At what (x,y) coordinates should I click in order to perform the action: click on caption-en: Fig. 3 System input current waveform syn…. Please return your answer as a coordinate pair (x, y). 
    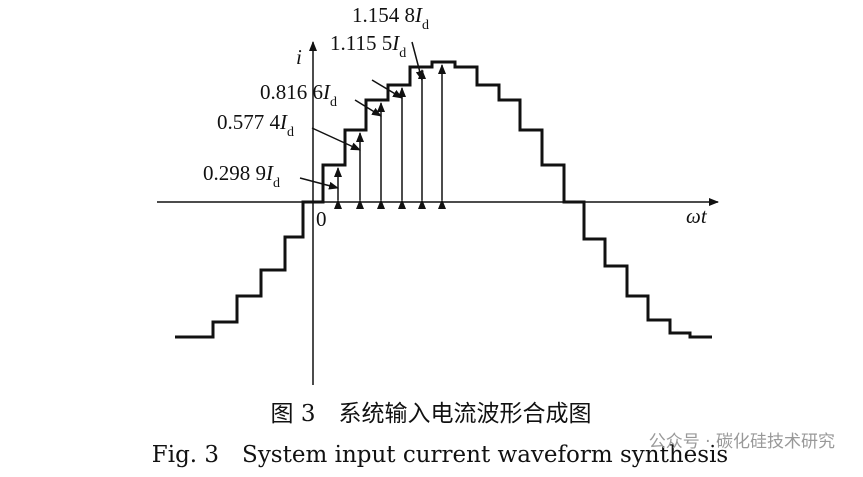
    Looking at the image, I should click on (440, 455).